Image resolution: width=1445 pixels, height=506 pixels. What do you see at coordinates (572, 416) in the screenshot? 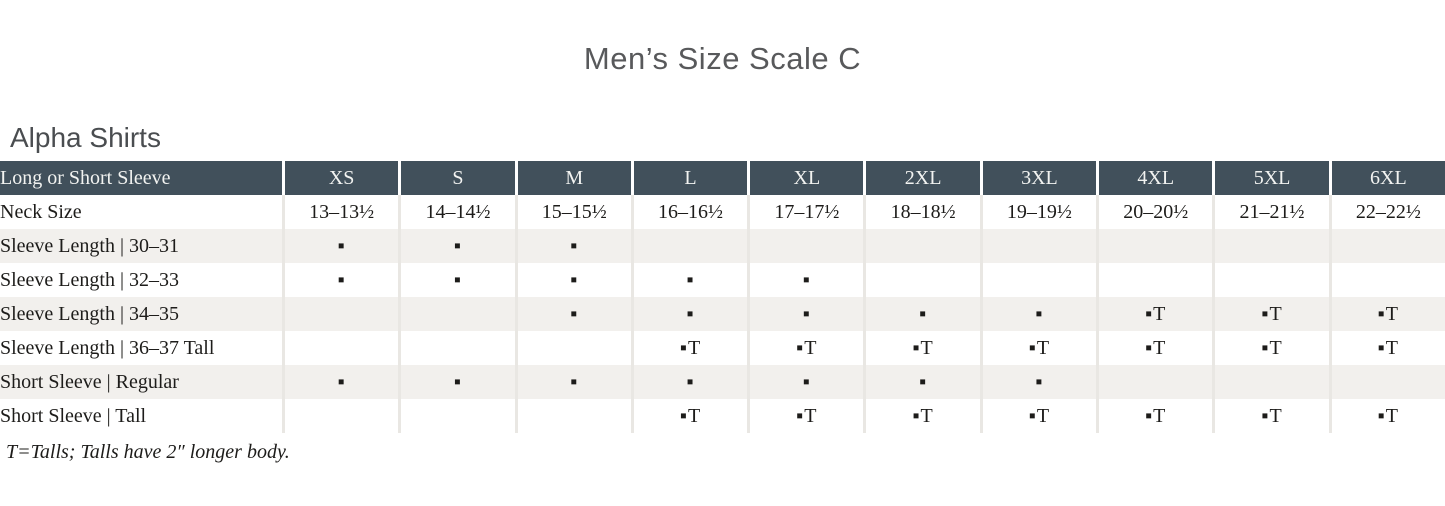
I see `size-cell-m` at bounding box center [572, 416].